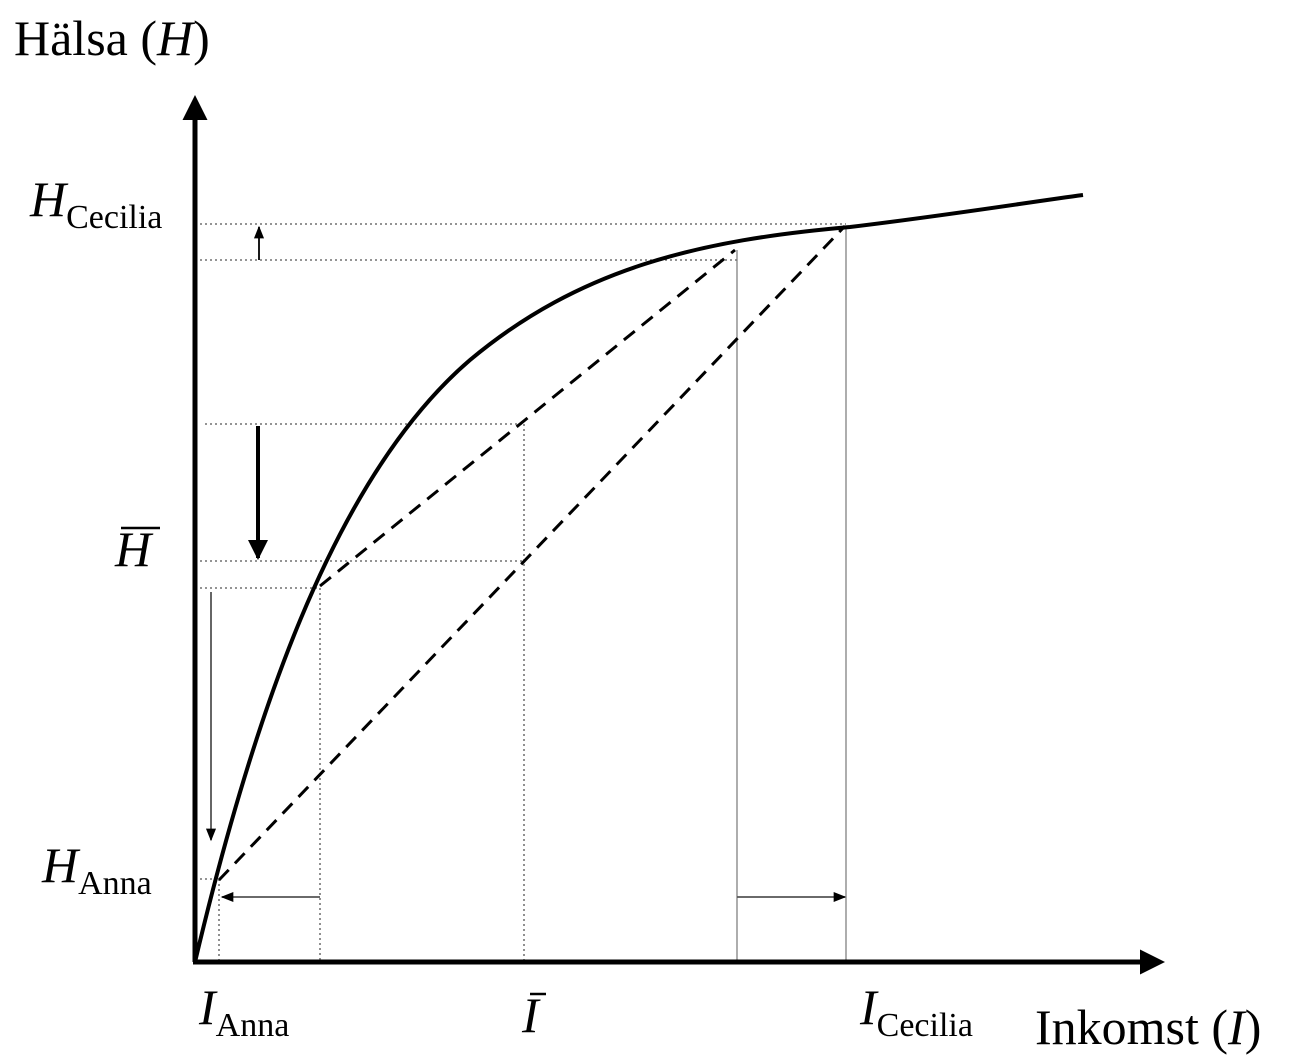 The image size is (1303, 1057). What do you see at coordinates (791, 595) in the screenshot?
I see `solid-guide-lines` at bounding box center [791, 595].